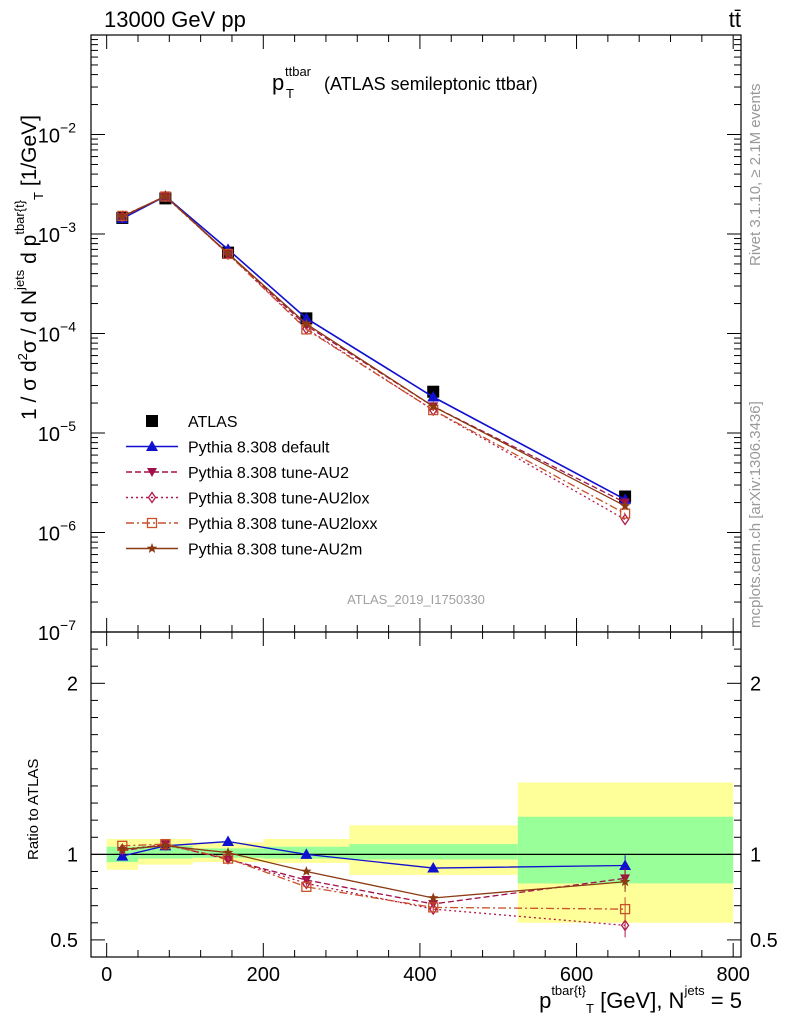 The image size is (786, 1024). What do you see at coordinates (416, 599) in the screenshot?
I see `analysis-watermark: ATLAS_2019_I1750330` at bounding box center [416, 599].